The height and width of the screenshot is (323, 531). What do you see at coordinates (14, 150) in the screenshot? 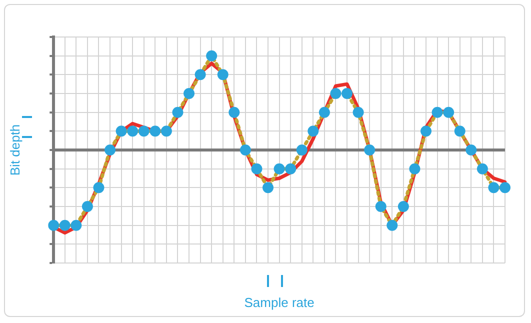
I see `y-axis-title: Bit depth` at bounding box center [14, 150].